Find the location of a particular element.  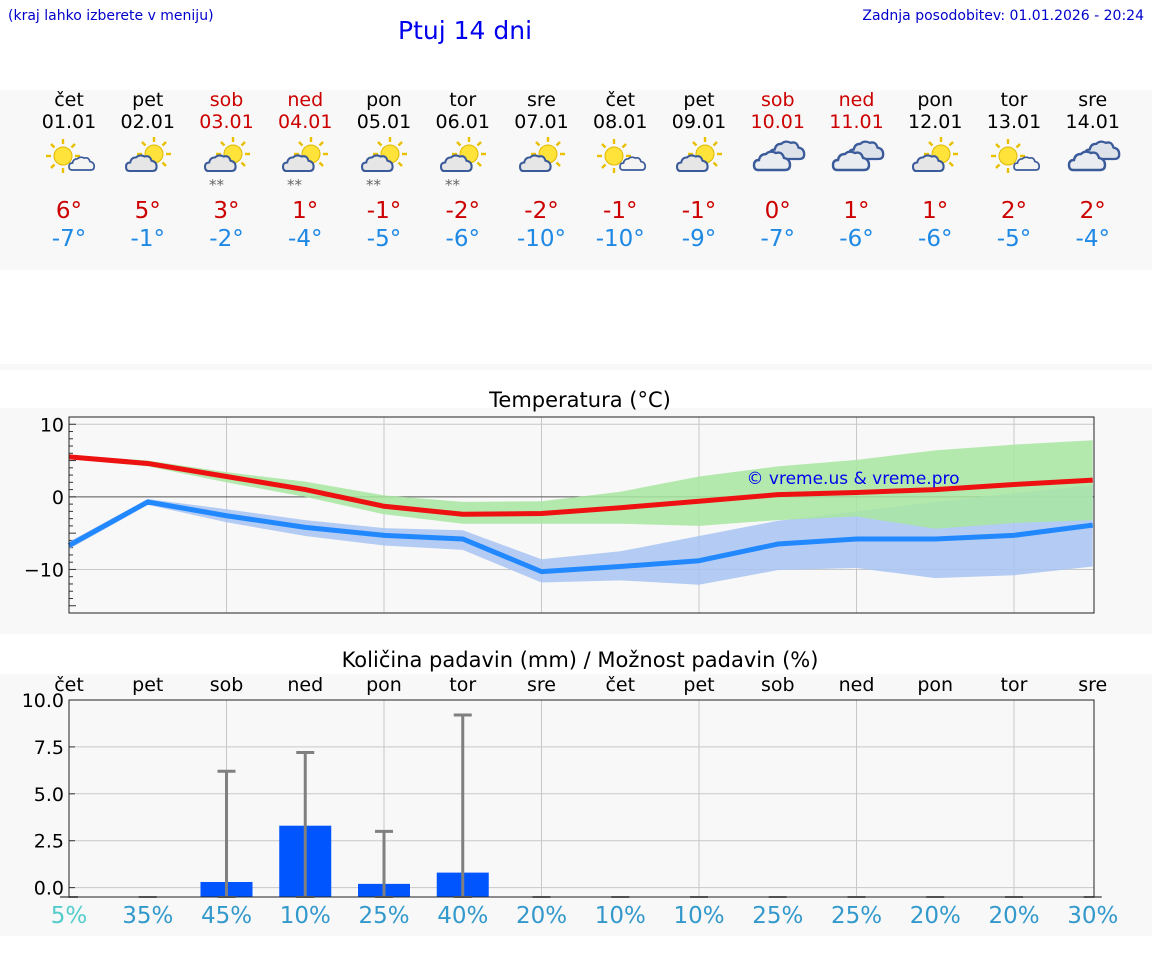

day-column: sre 14.01 is located at coordinates (1093, 111).